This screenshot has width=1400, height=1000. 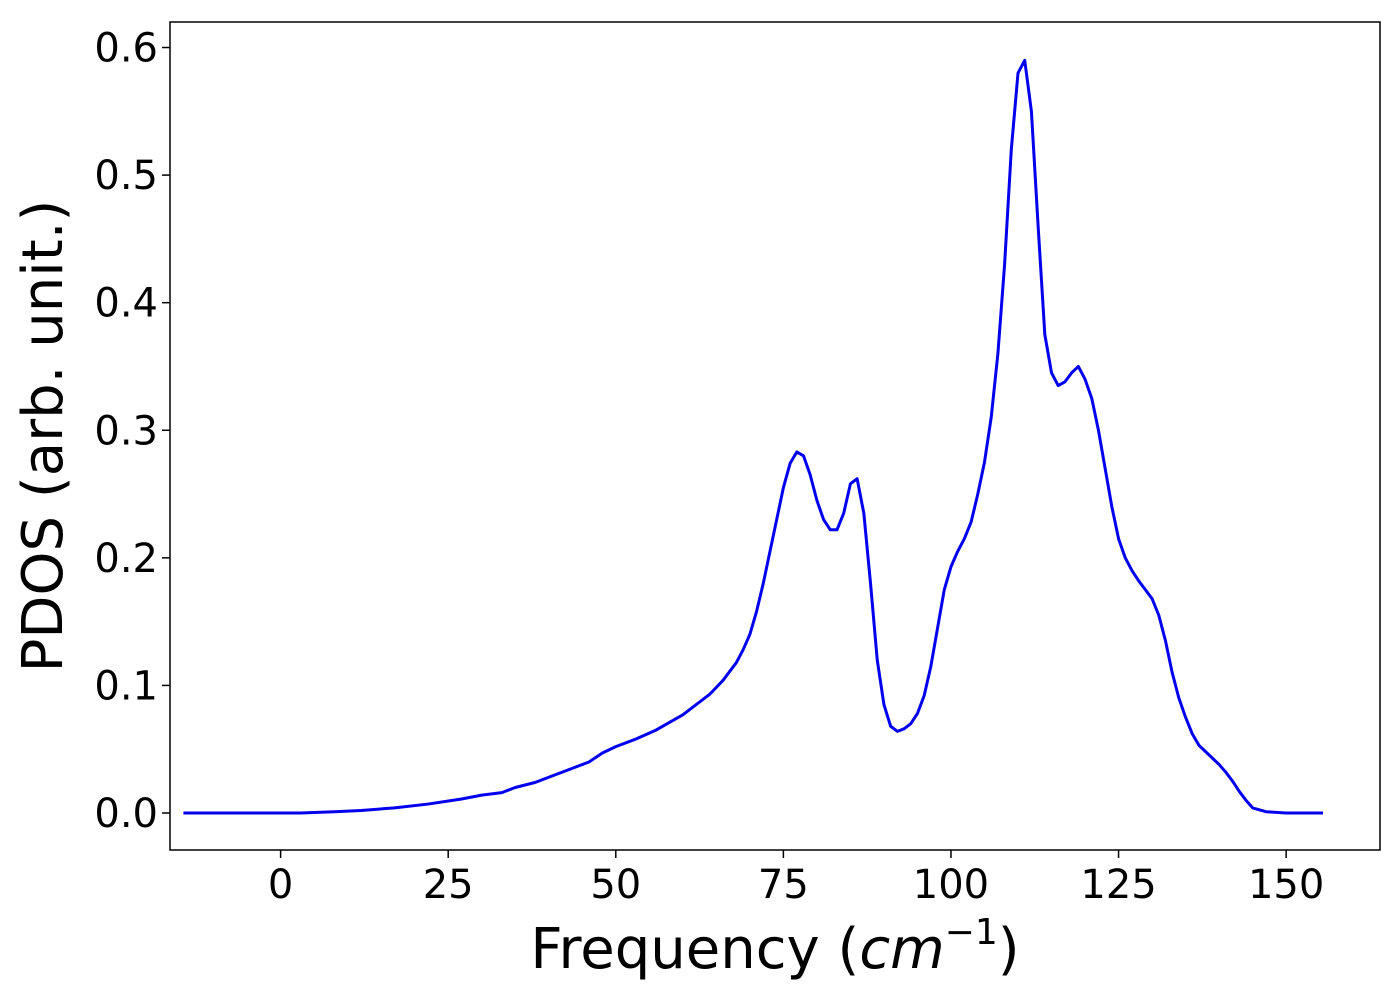 I want to click on x-axis-unit-exponent: −1, so click(x=971, y=932).